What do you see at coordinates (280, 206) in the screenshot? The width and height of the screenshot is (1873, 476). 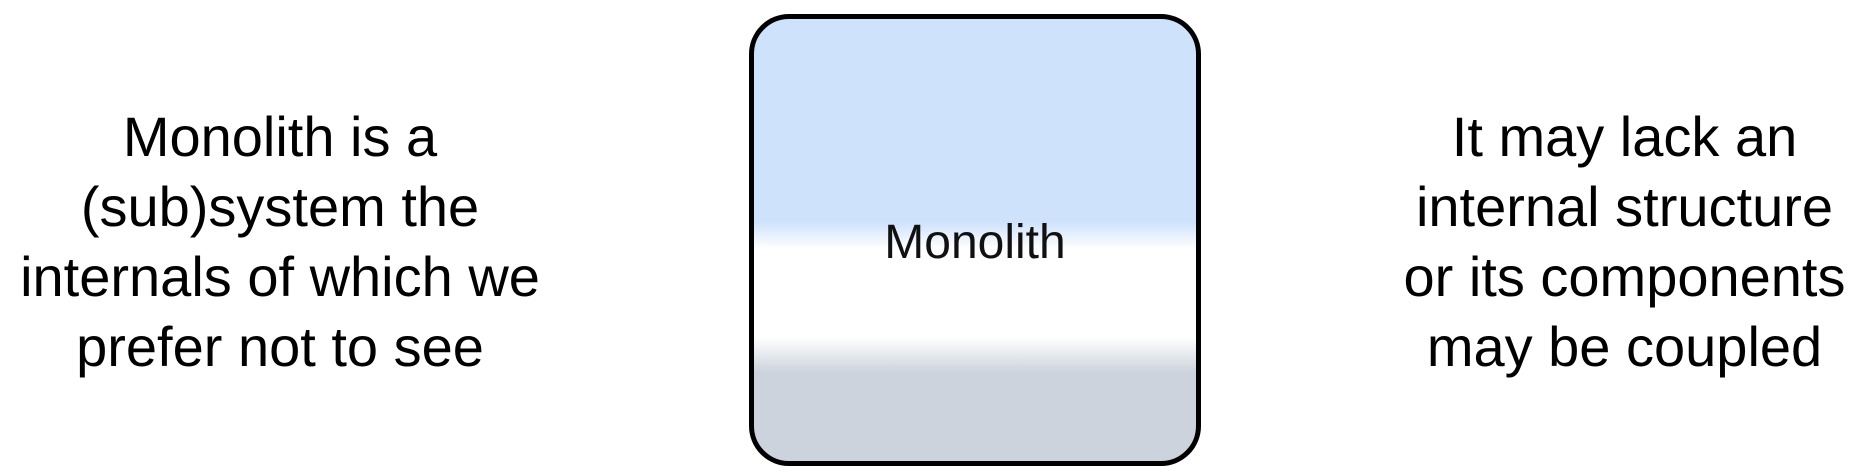 I see `definition-line-2: (sub)system the` at bounding box center [280, 206].